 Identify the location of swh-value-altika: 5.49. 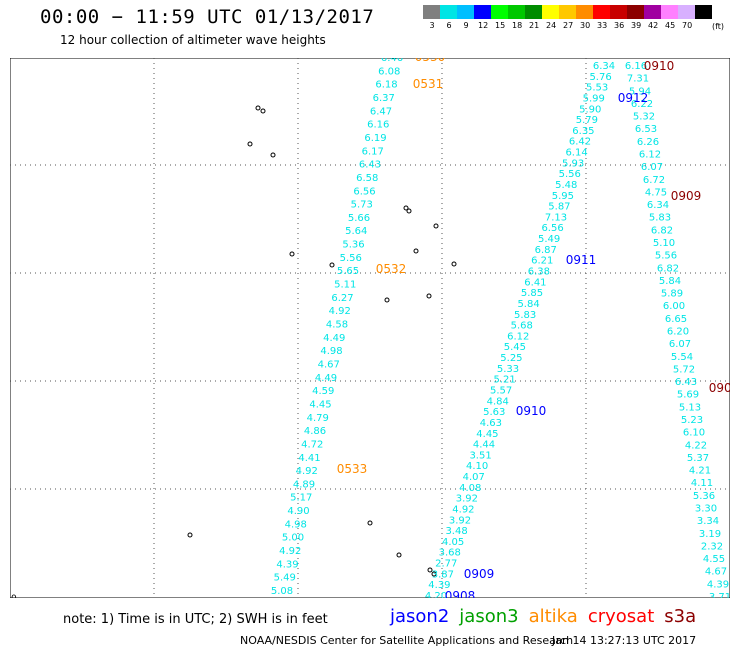
(285, 578).